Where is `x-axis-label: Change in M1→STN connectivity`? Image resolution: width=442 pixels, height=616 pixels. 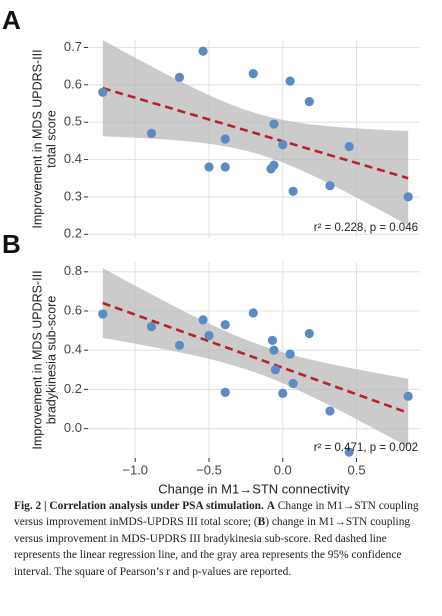 x-axis-label: Change in M1→STN connectivity is located at coordinates (254, 488).